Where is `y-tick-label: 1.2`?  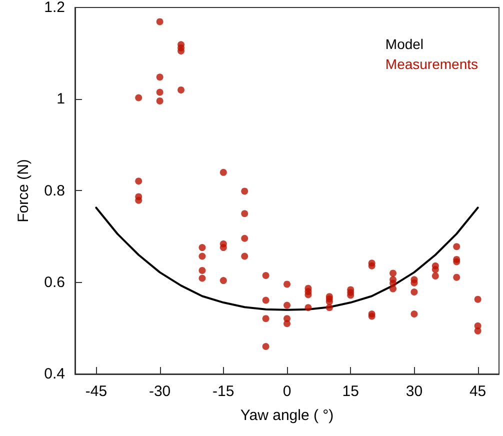
y-tick-label: 1.2 is located at coordinates (54, 8).